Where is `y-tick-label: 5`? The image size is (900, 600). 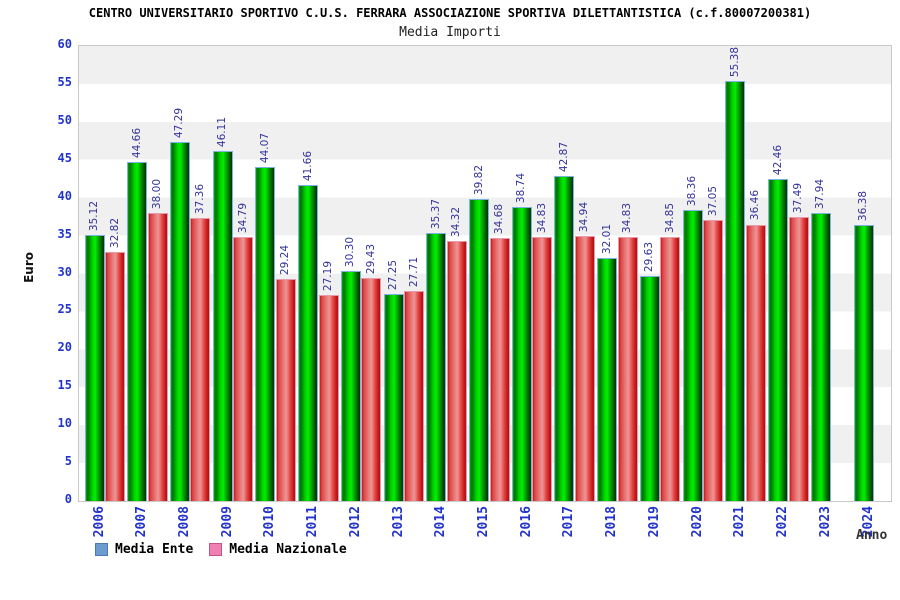
y-tick-label: 5 is located at coordinates (68, 461).